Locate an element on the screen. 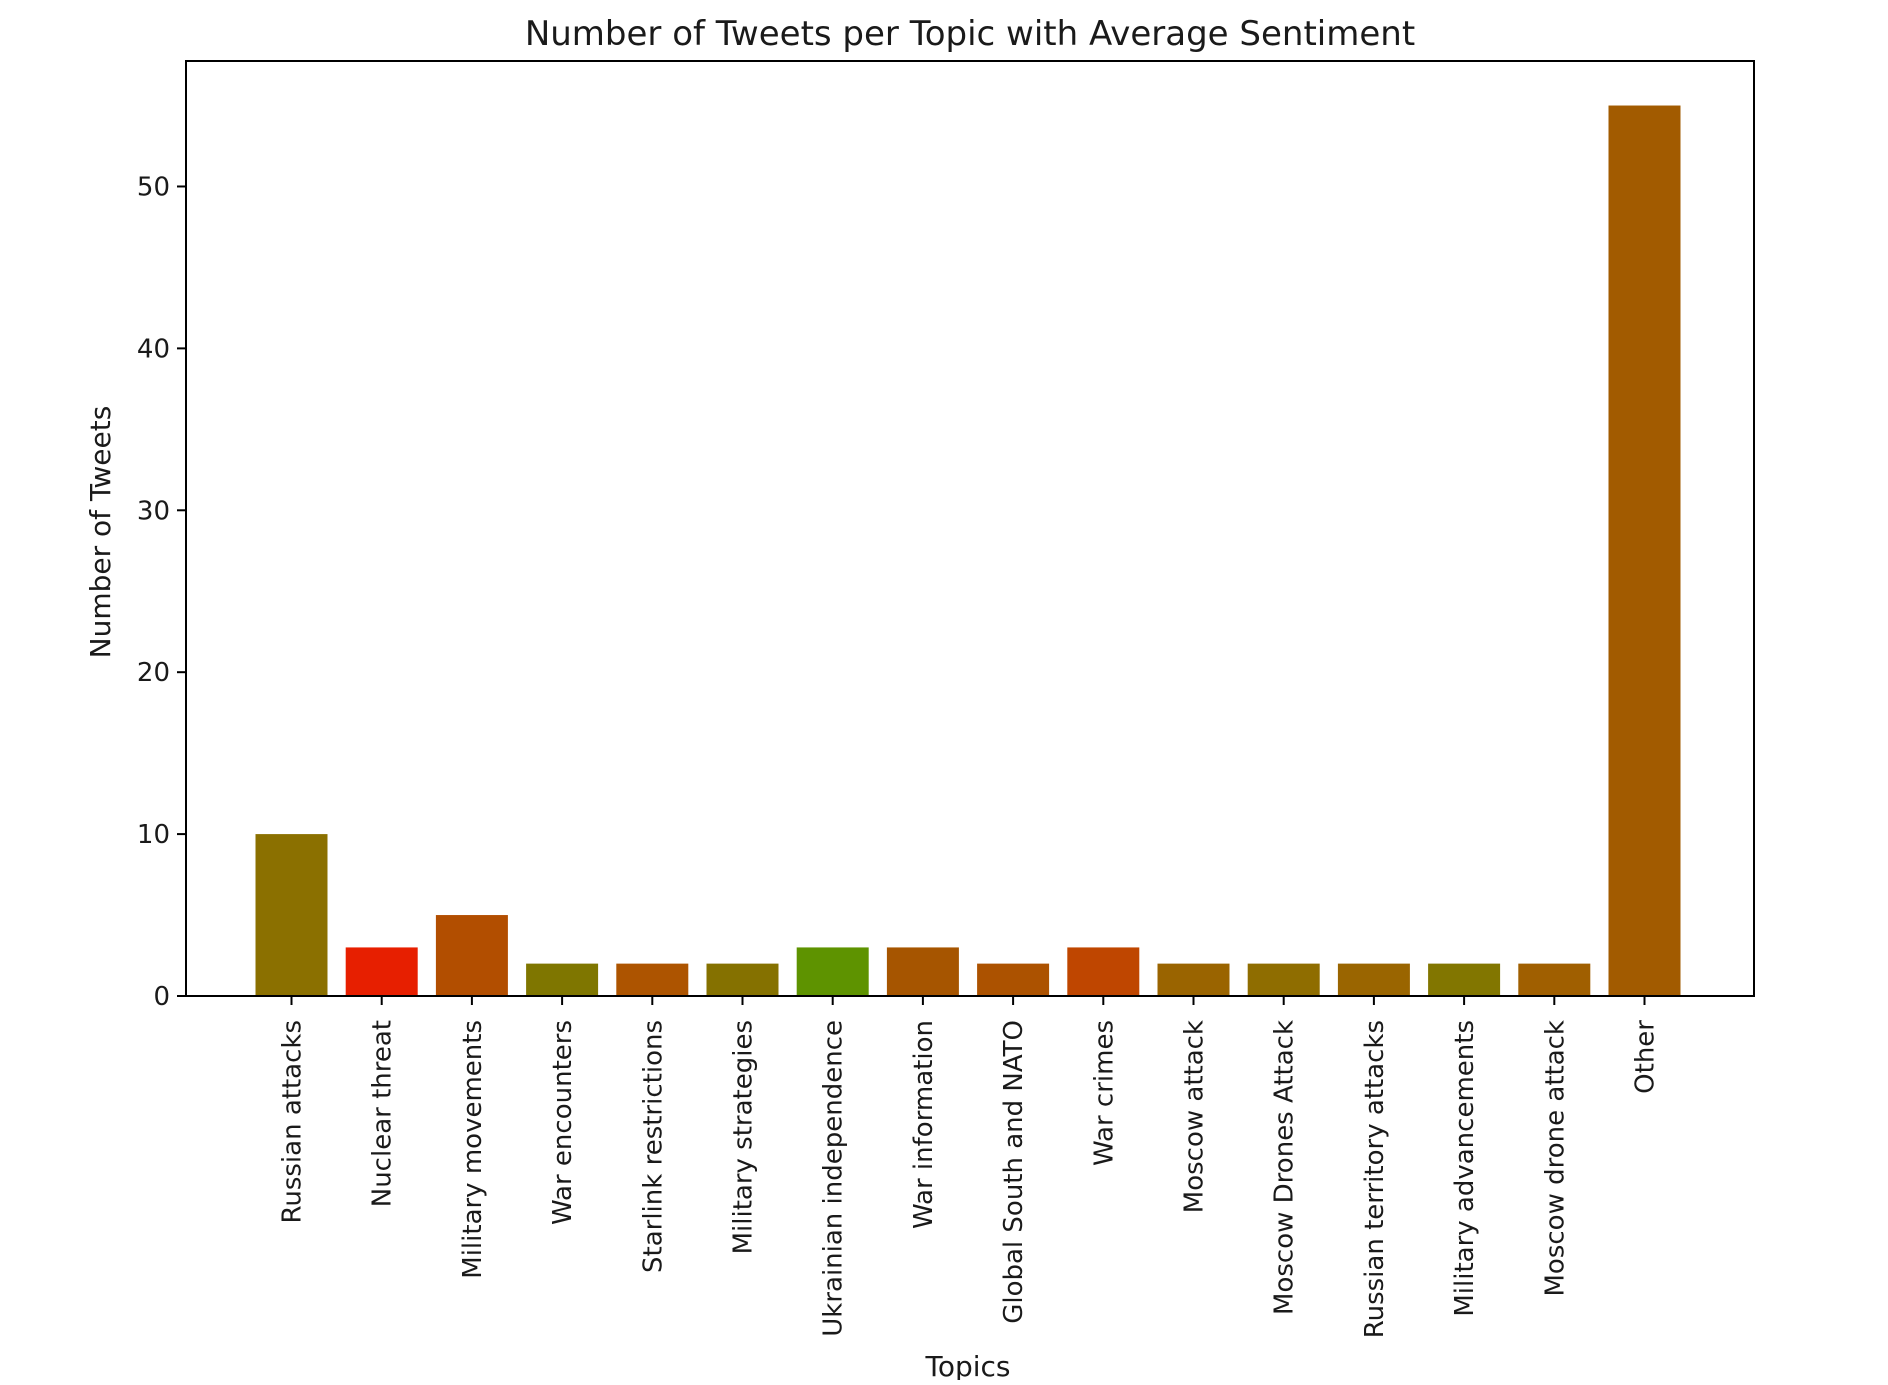  y-axis-label: Number of Tweets is located at coordinates (100, 532).